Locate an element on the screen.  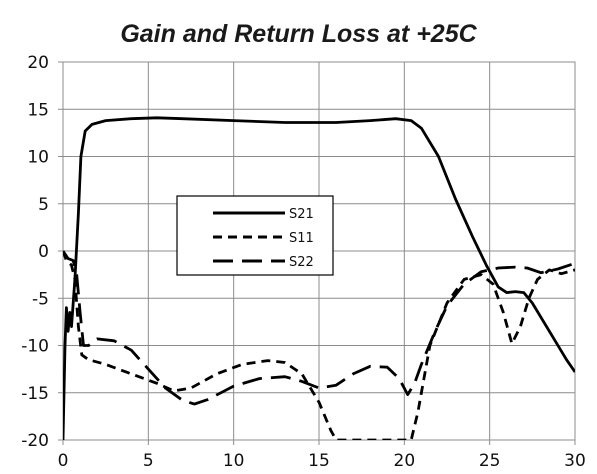
legend-label-s11: S11 is located at coordinates (301, 238).